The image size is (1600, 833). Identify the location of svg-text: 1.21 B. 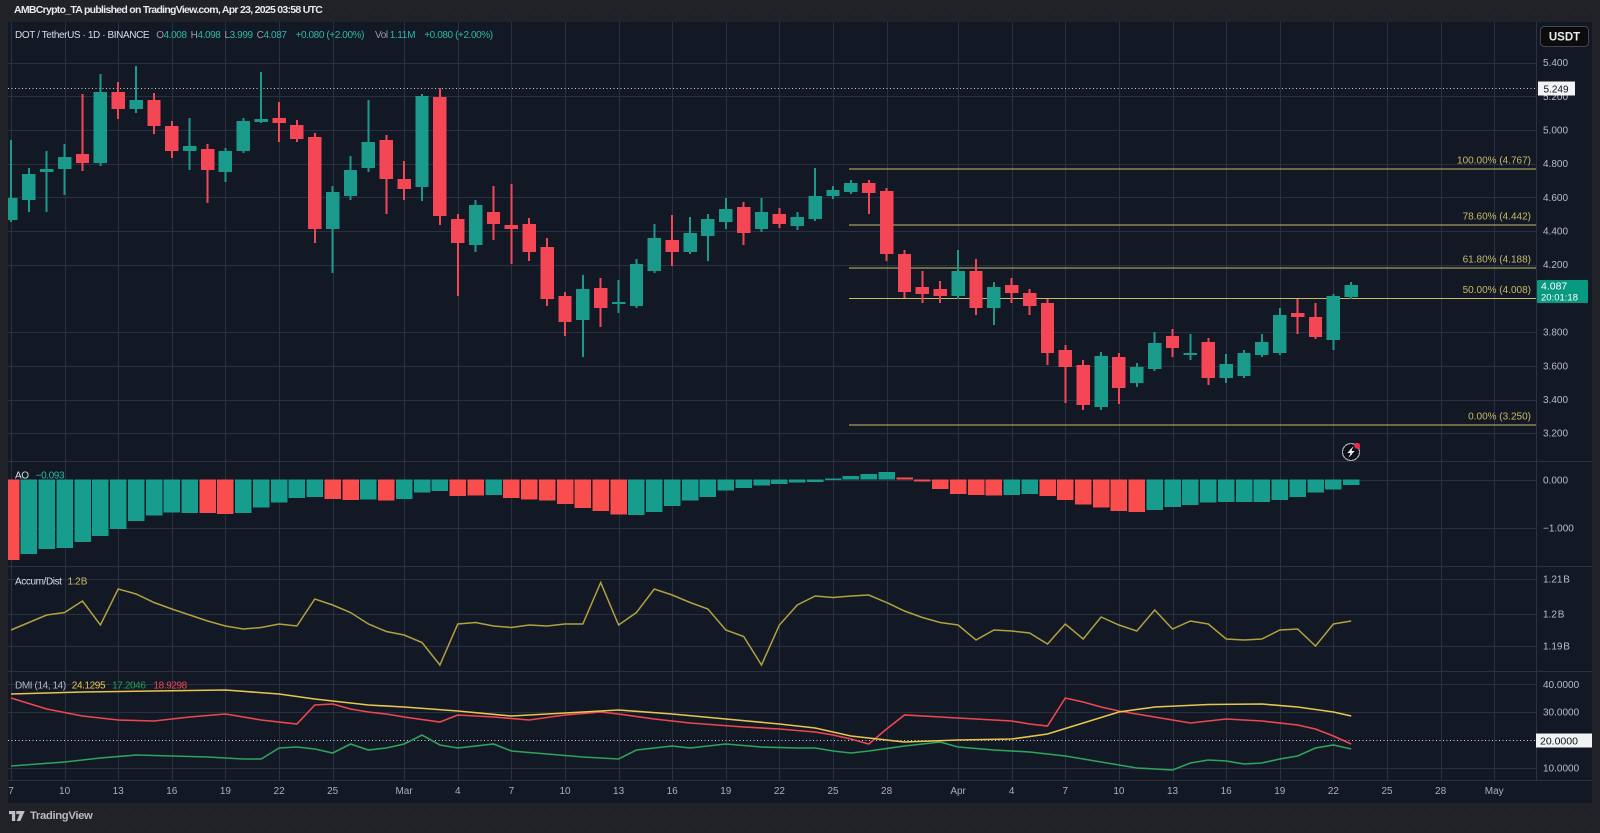
(1556, 580).